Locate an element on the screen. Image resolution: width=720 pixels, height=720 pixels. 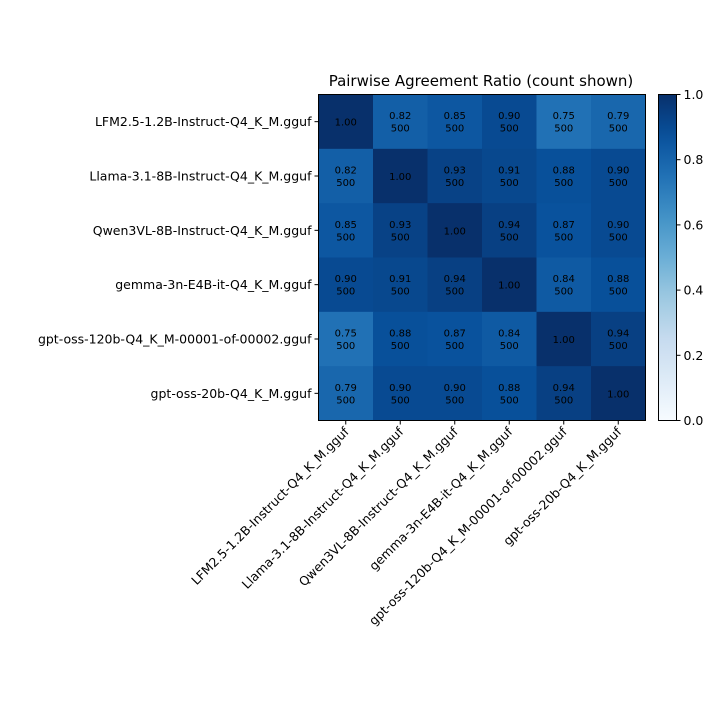
cell-value-label: 0.84 is located at coordinates (509, 334).